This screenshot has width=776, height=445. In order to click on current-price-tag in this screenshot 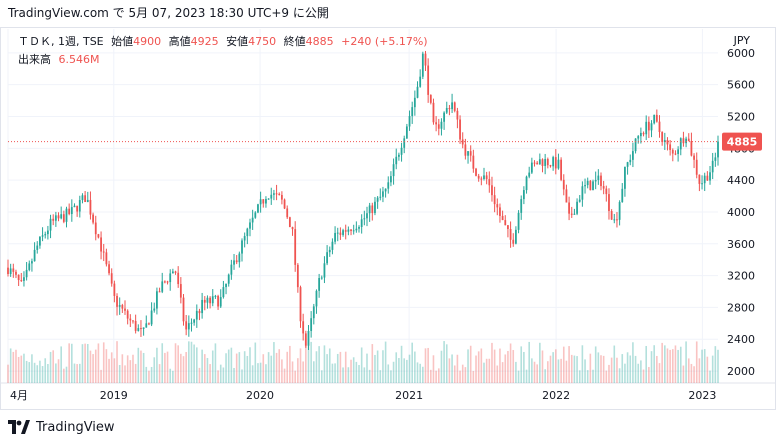, I will do `click(742, 141)`.